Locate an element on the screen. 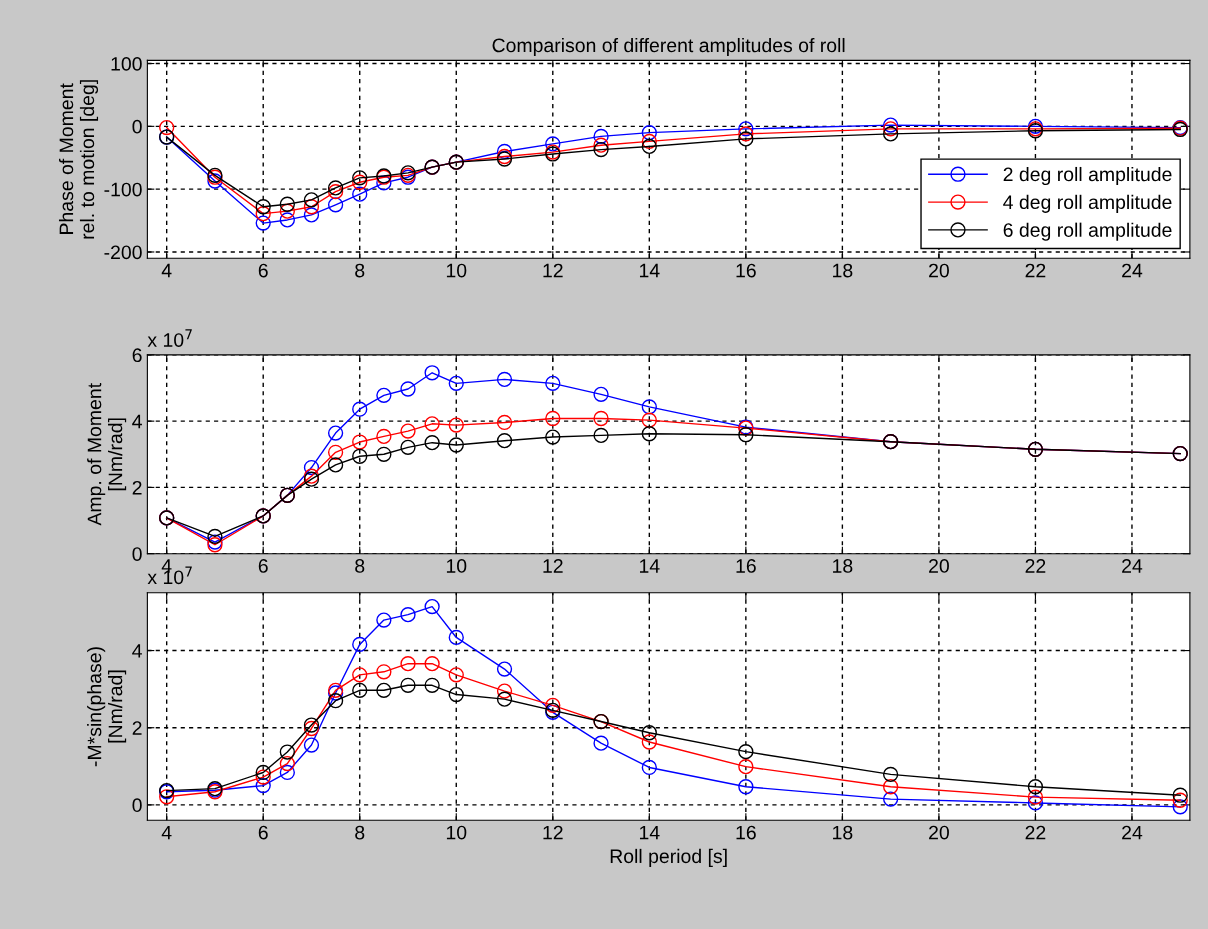  y-tick-label: -100 is located at coordinates (123, 189).